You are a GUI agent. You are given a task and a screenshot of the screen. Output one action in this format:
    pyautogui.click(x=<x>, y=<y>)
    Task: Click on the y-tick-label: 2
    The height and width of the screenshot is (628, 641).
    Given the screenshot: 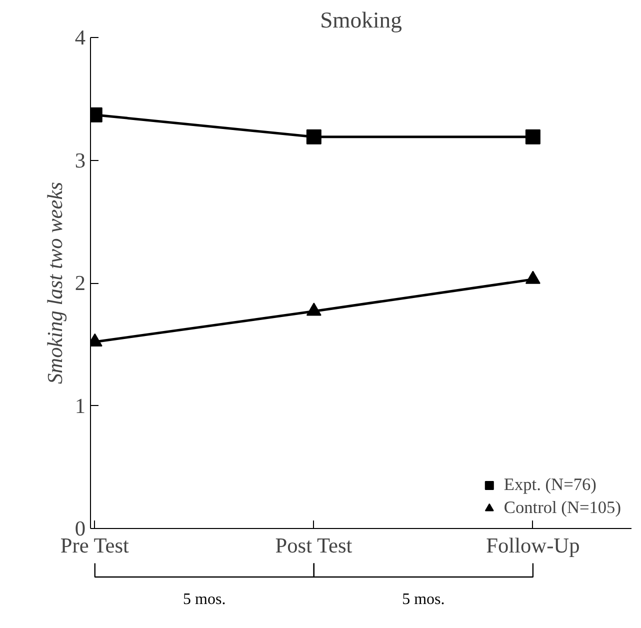 What is the action you would take?
    pyautogui.click(x=80, y=283)
    